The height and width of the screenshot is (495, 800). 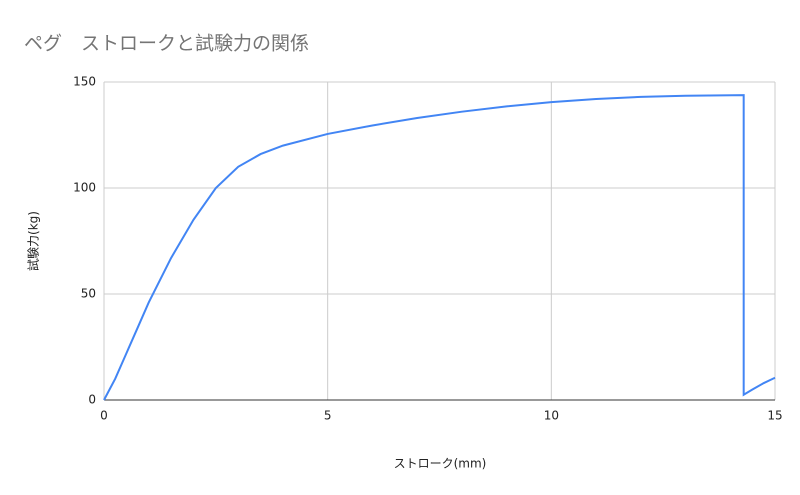 What do you see at coordinates (88, 294) in the screenshot?
I see `y-tick-label: 50` at bounding box center [88, 294].